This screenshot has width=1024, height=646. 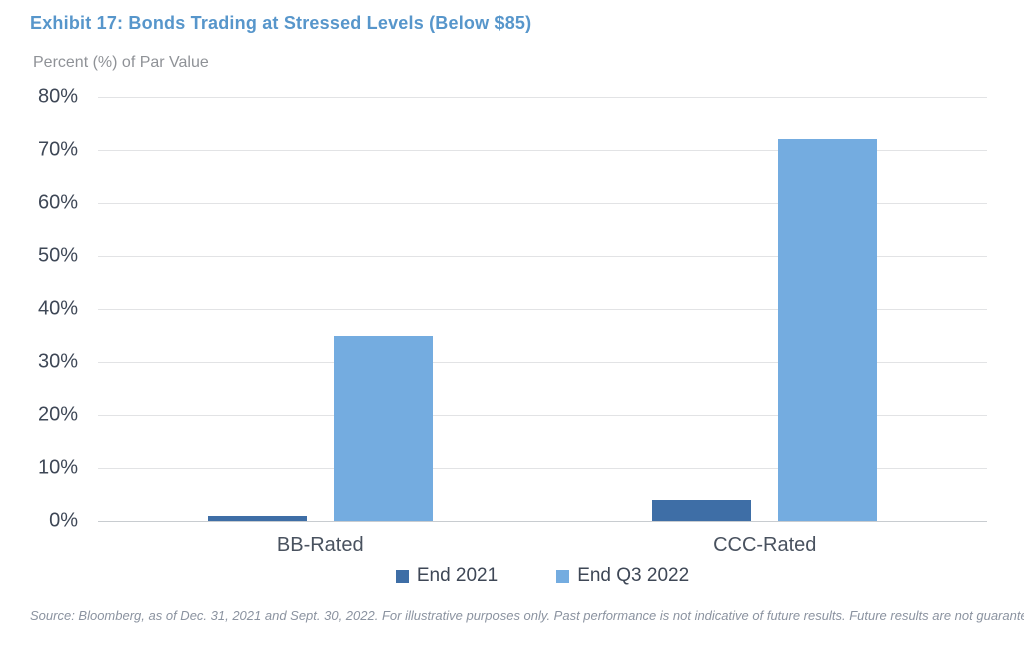 I want to click on y-tick-label: 70%, so click(x=57, y=149).